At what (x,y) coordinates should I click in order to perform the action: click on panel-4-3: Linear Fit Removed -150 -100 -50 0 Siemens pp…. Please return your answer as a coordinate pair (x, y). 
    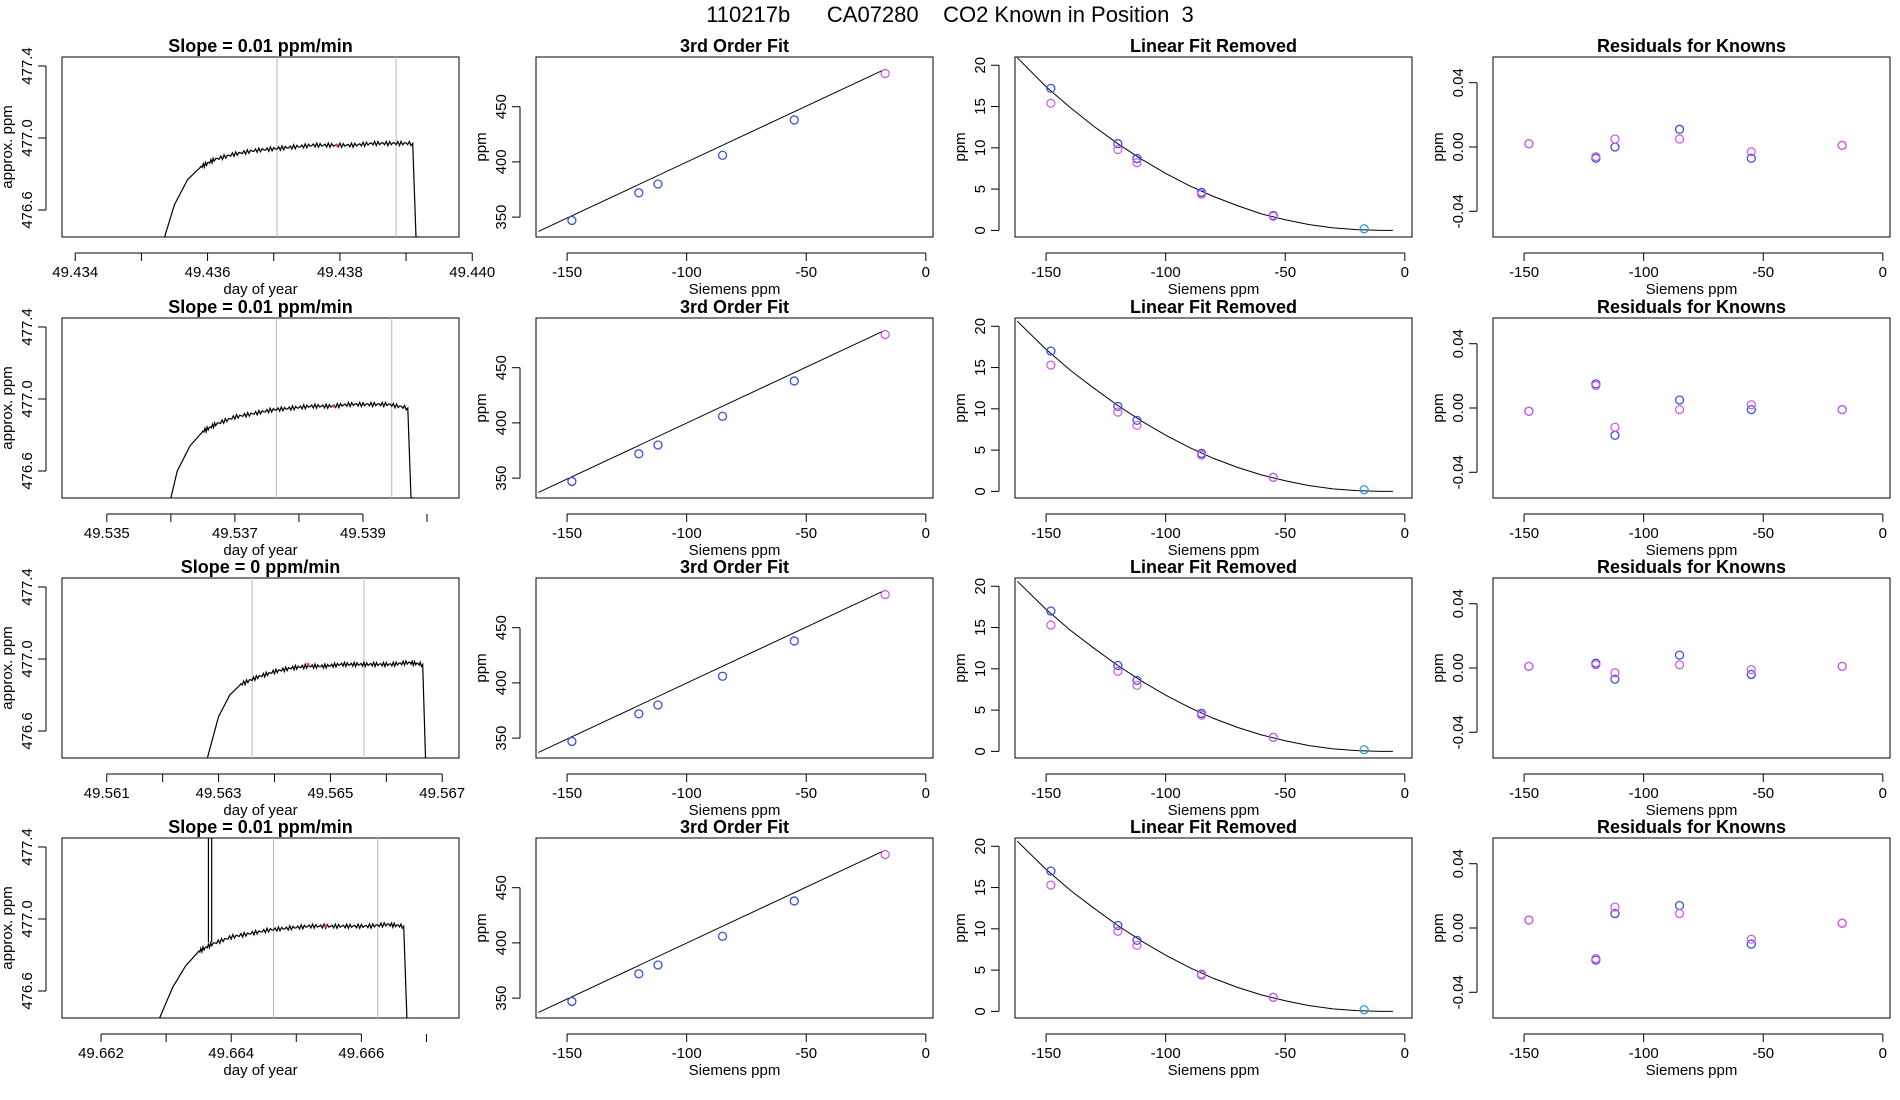
    Looking at the image, I should click on (1182, 948).